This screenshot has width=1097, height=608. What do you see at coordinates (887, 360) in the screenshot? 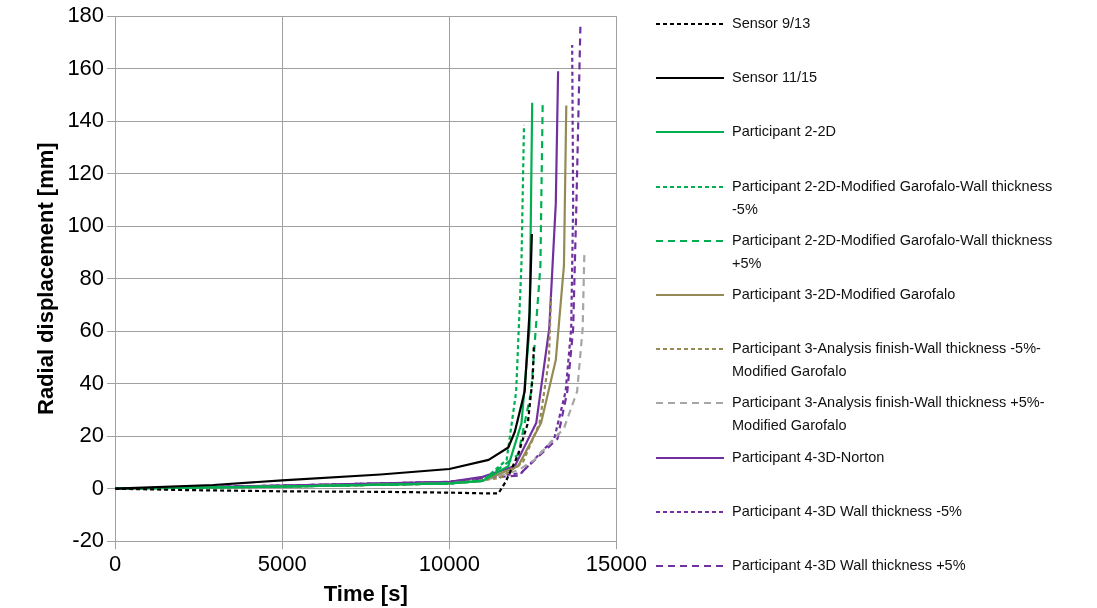
I see `legend-label: Participant 3-Analysis finish-Wall thickness -5%-Modified Garofalo` at bounding box center [887, 360].